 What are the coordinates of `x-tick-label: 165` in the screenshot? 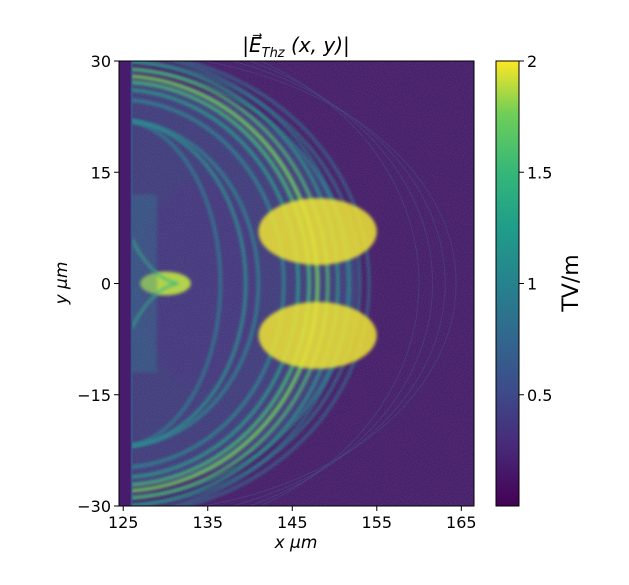 It's located at (461, 522).